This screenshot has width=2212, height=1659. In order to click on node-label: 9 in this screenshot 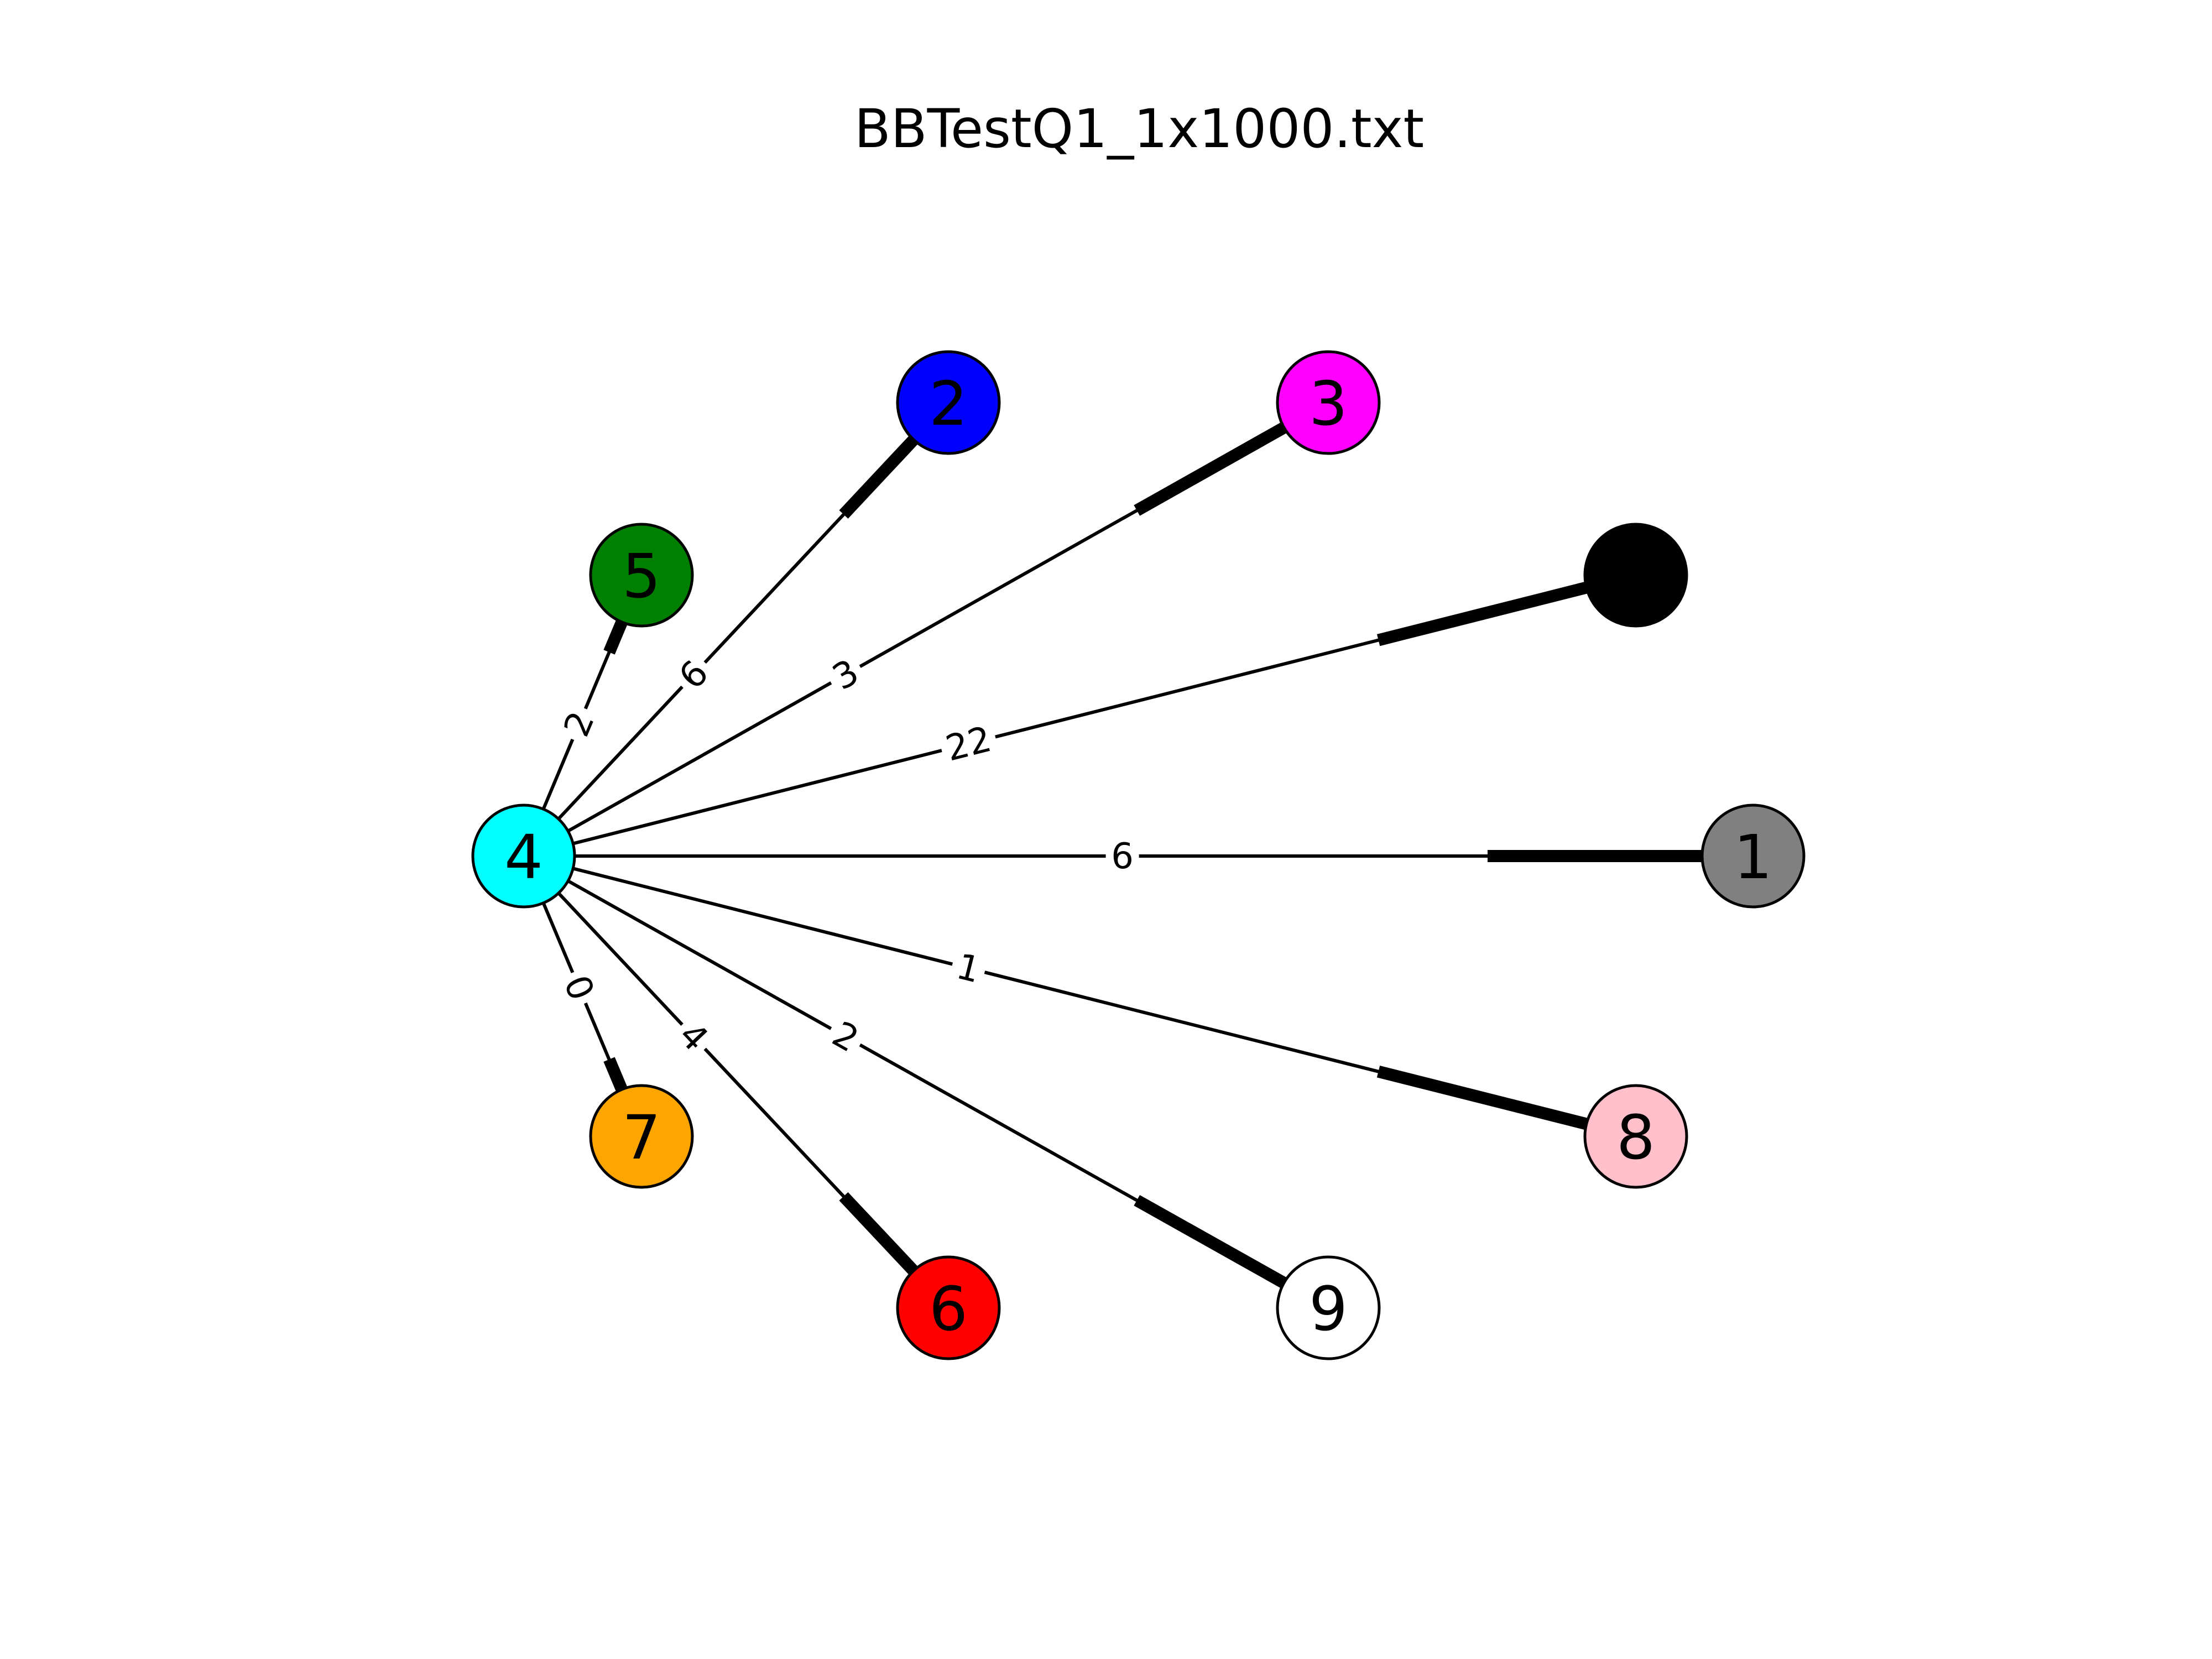, I will do `click(1329, 1309)`.